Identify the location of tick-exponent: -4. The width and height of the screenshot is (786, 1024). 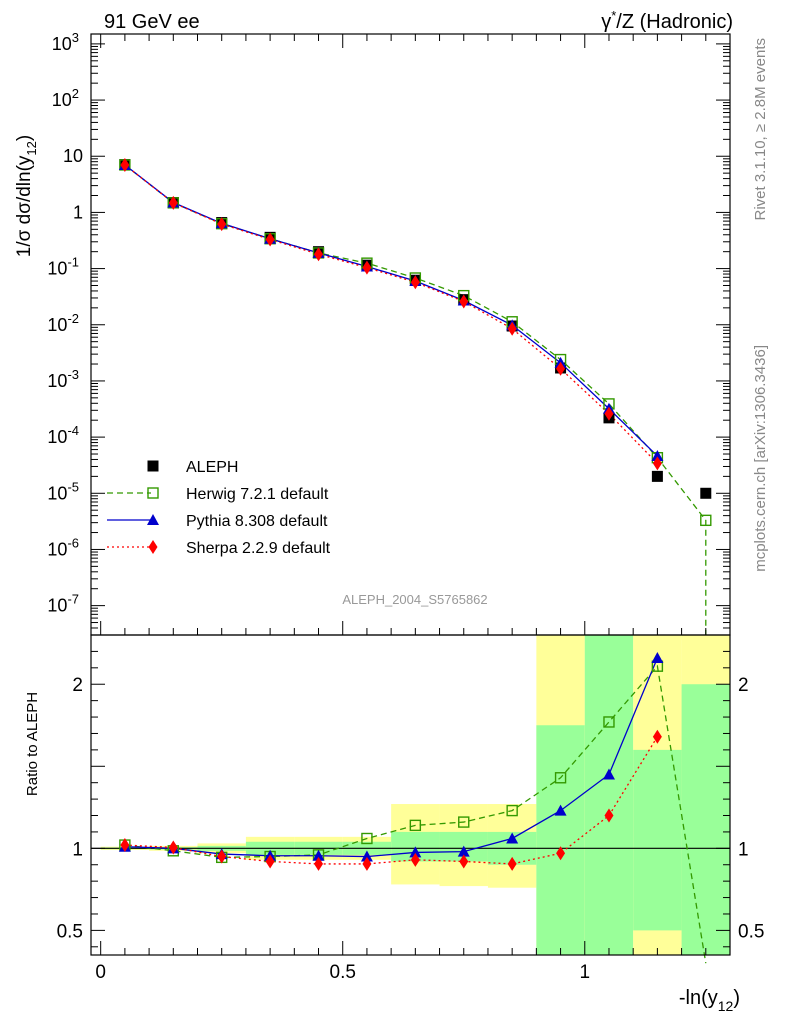
(73, 430).